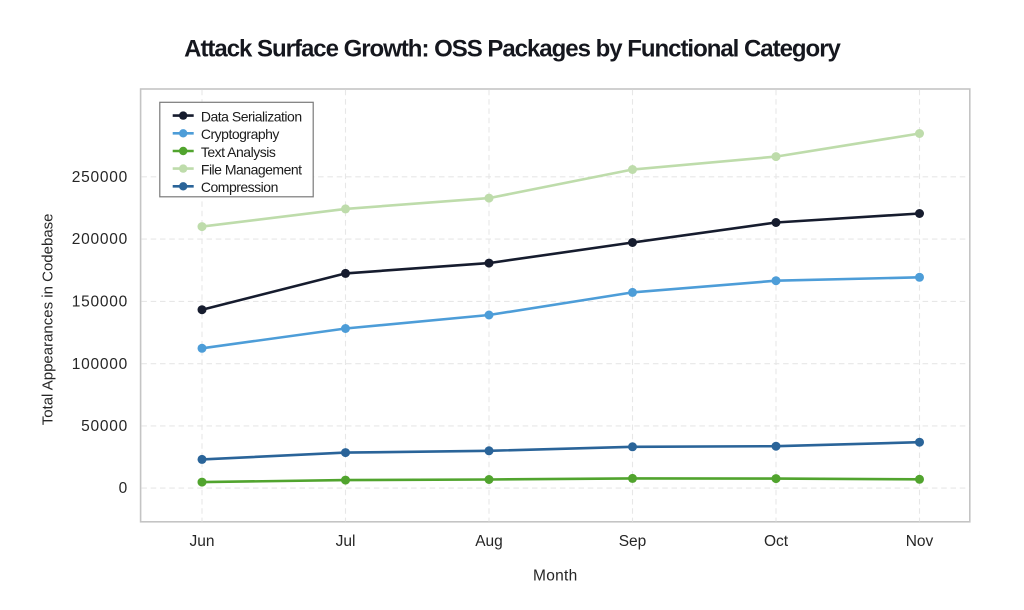 This screenshot has width=1024, height=610. I want to click on svg-text: Nov, so click(920, 541).